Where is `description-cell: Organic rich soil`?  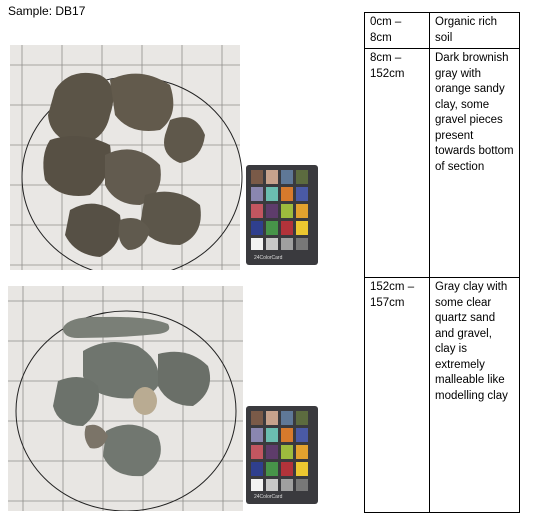
description-cell: Organic rich soil is located at coordinates (474, 30).